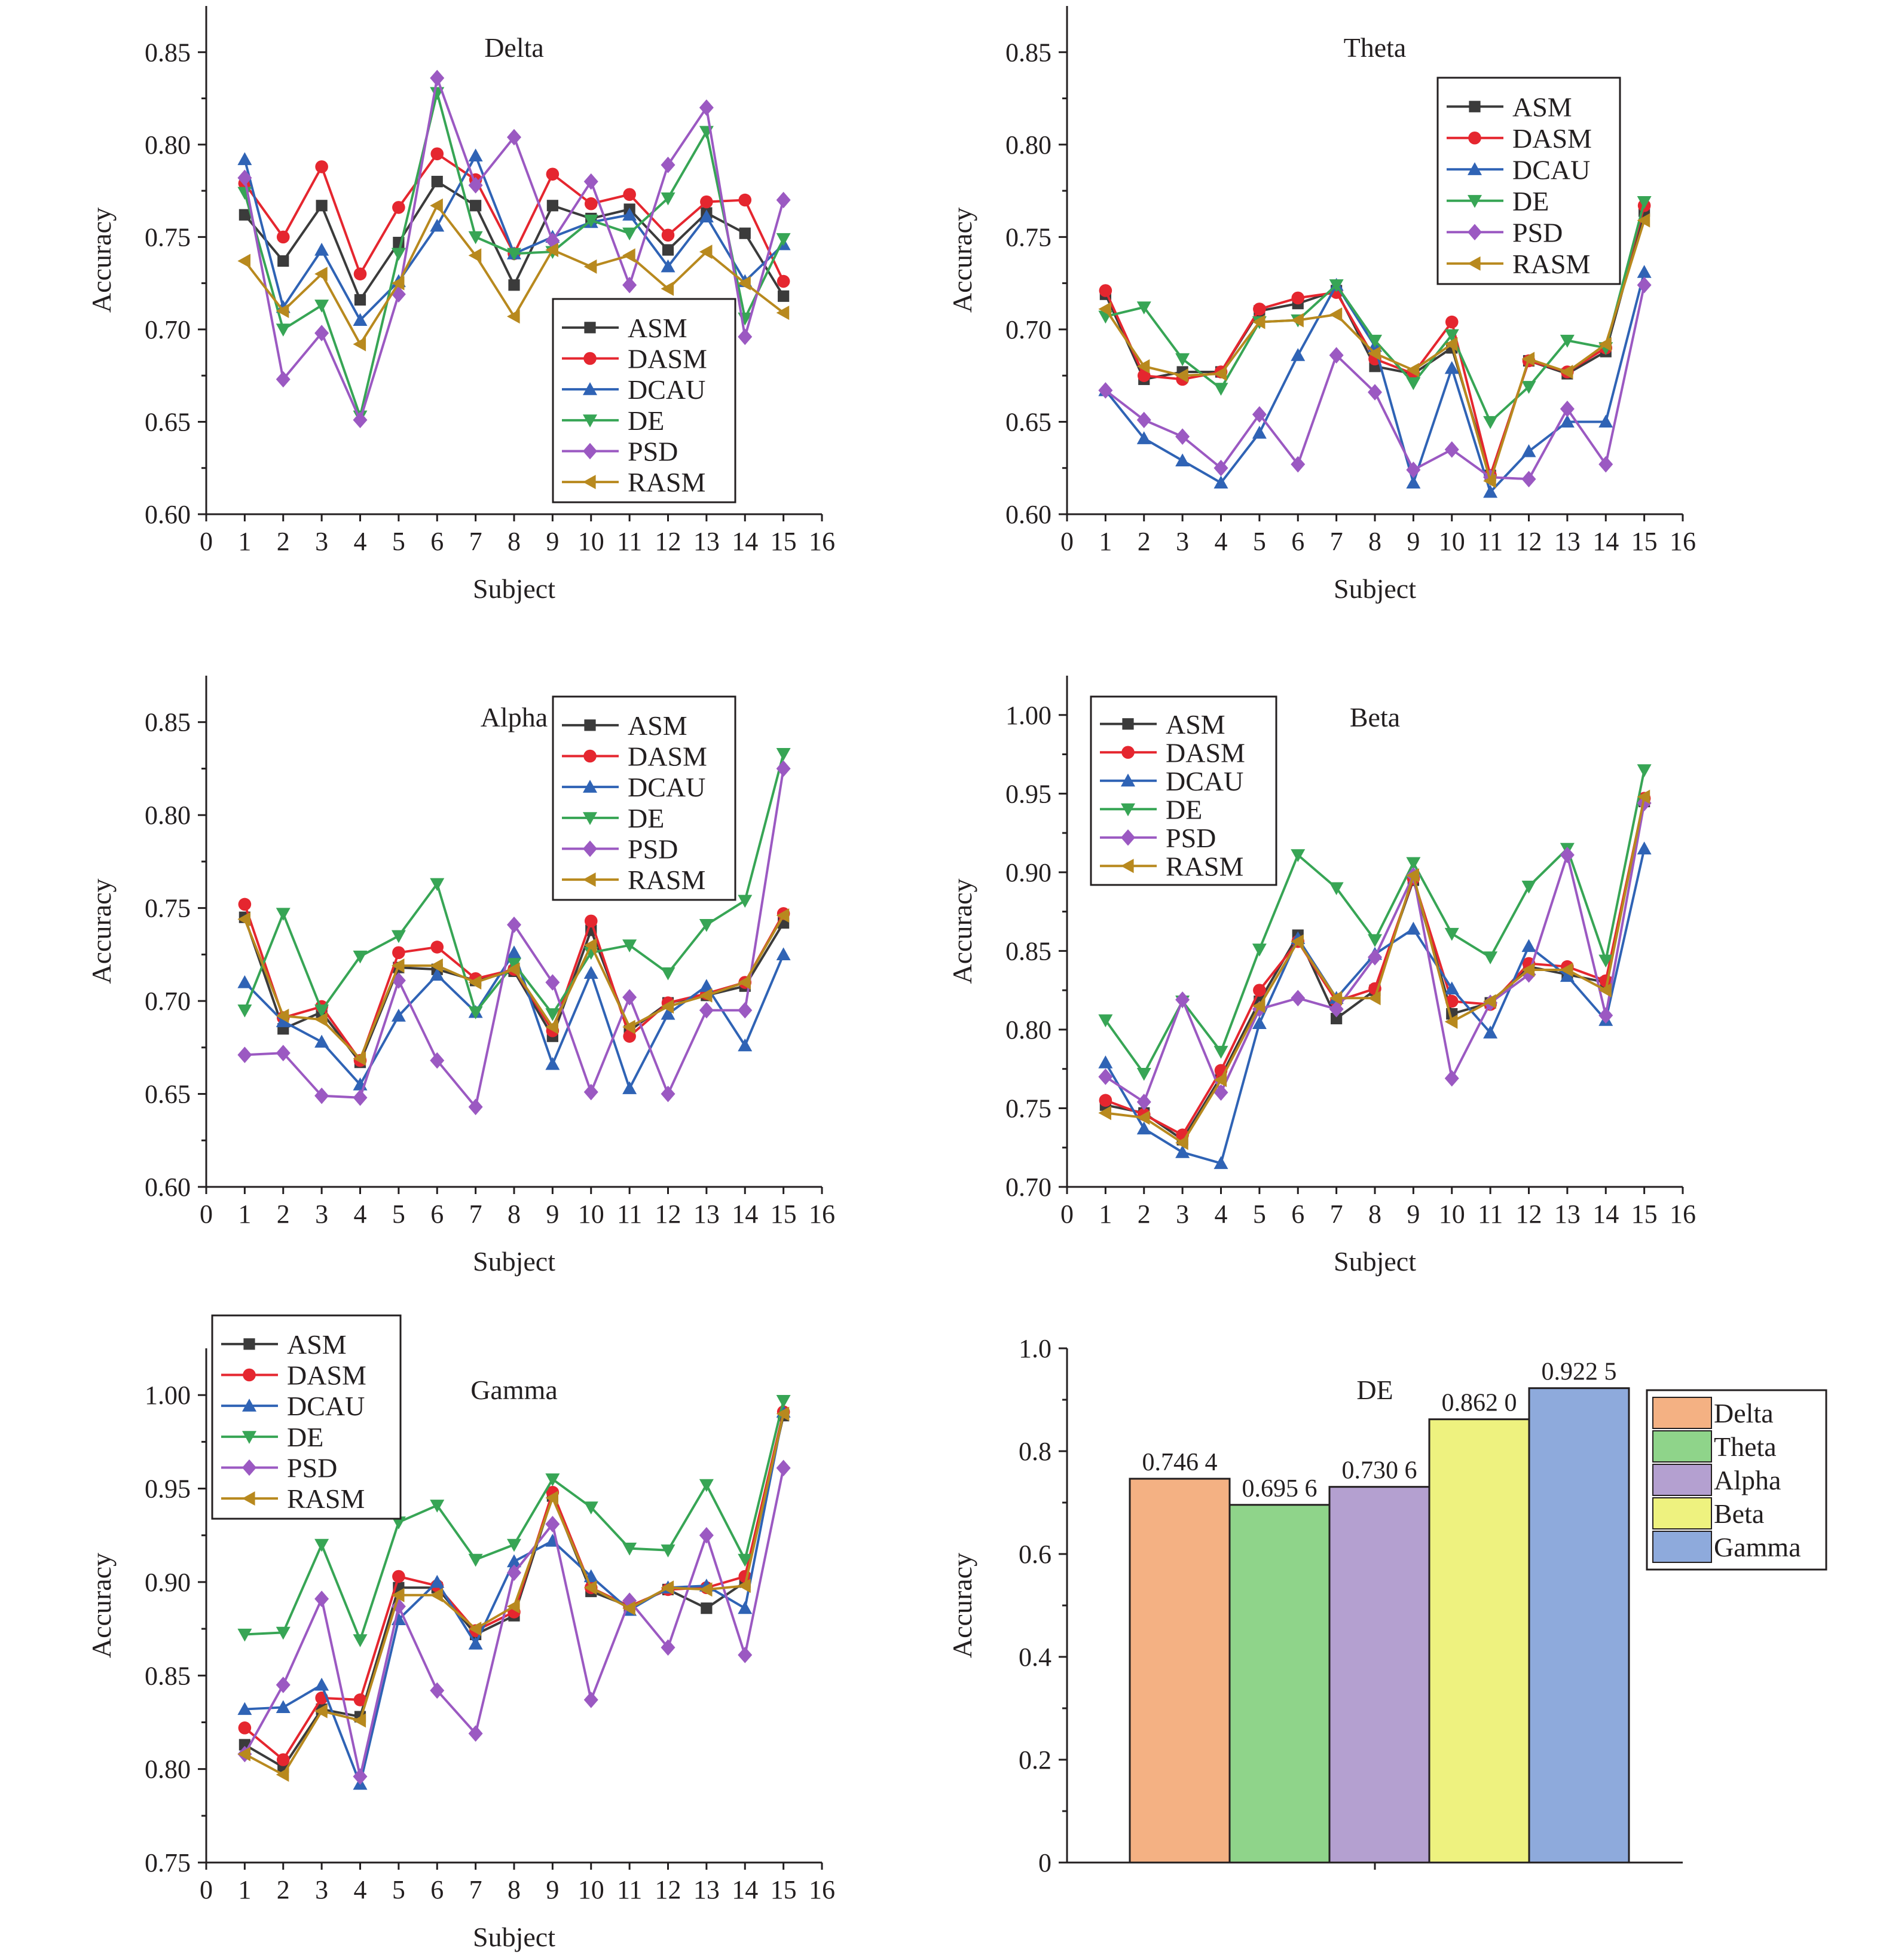 The height and width of the screenshot is (1960, 1883). What do you see at coordinates (1028, 872) in the screenshot?
I see `y-tick-label: 0.90` at bounding box center [1028, 872].